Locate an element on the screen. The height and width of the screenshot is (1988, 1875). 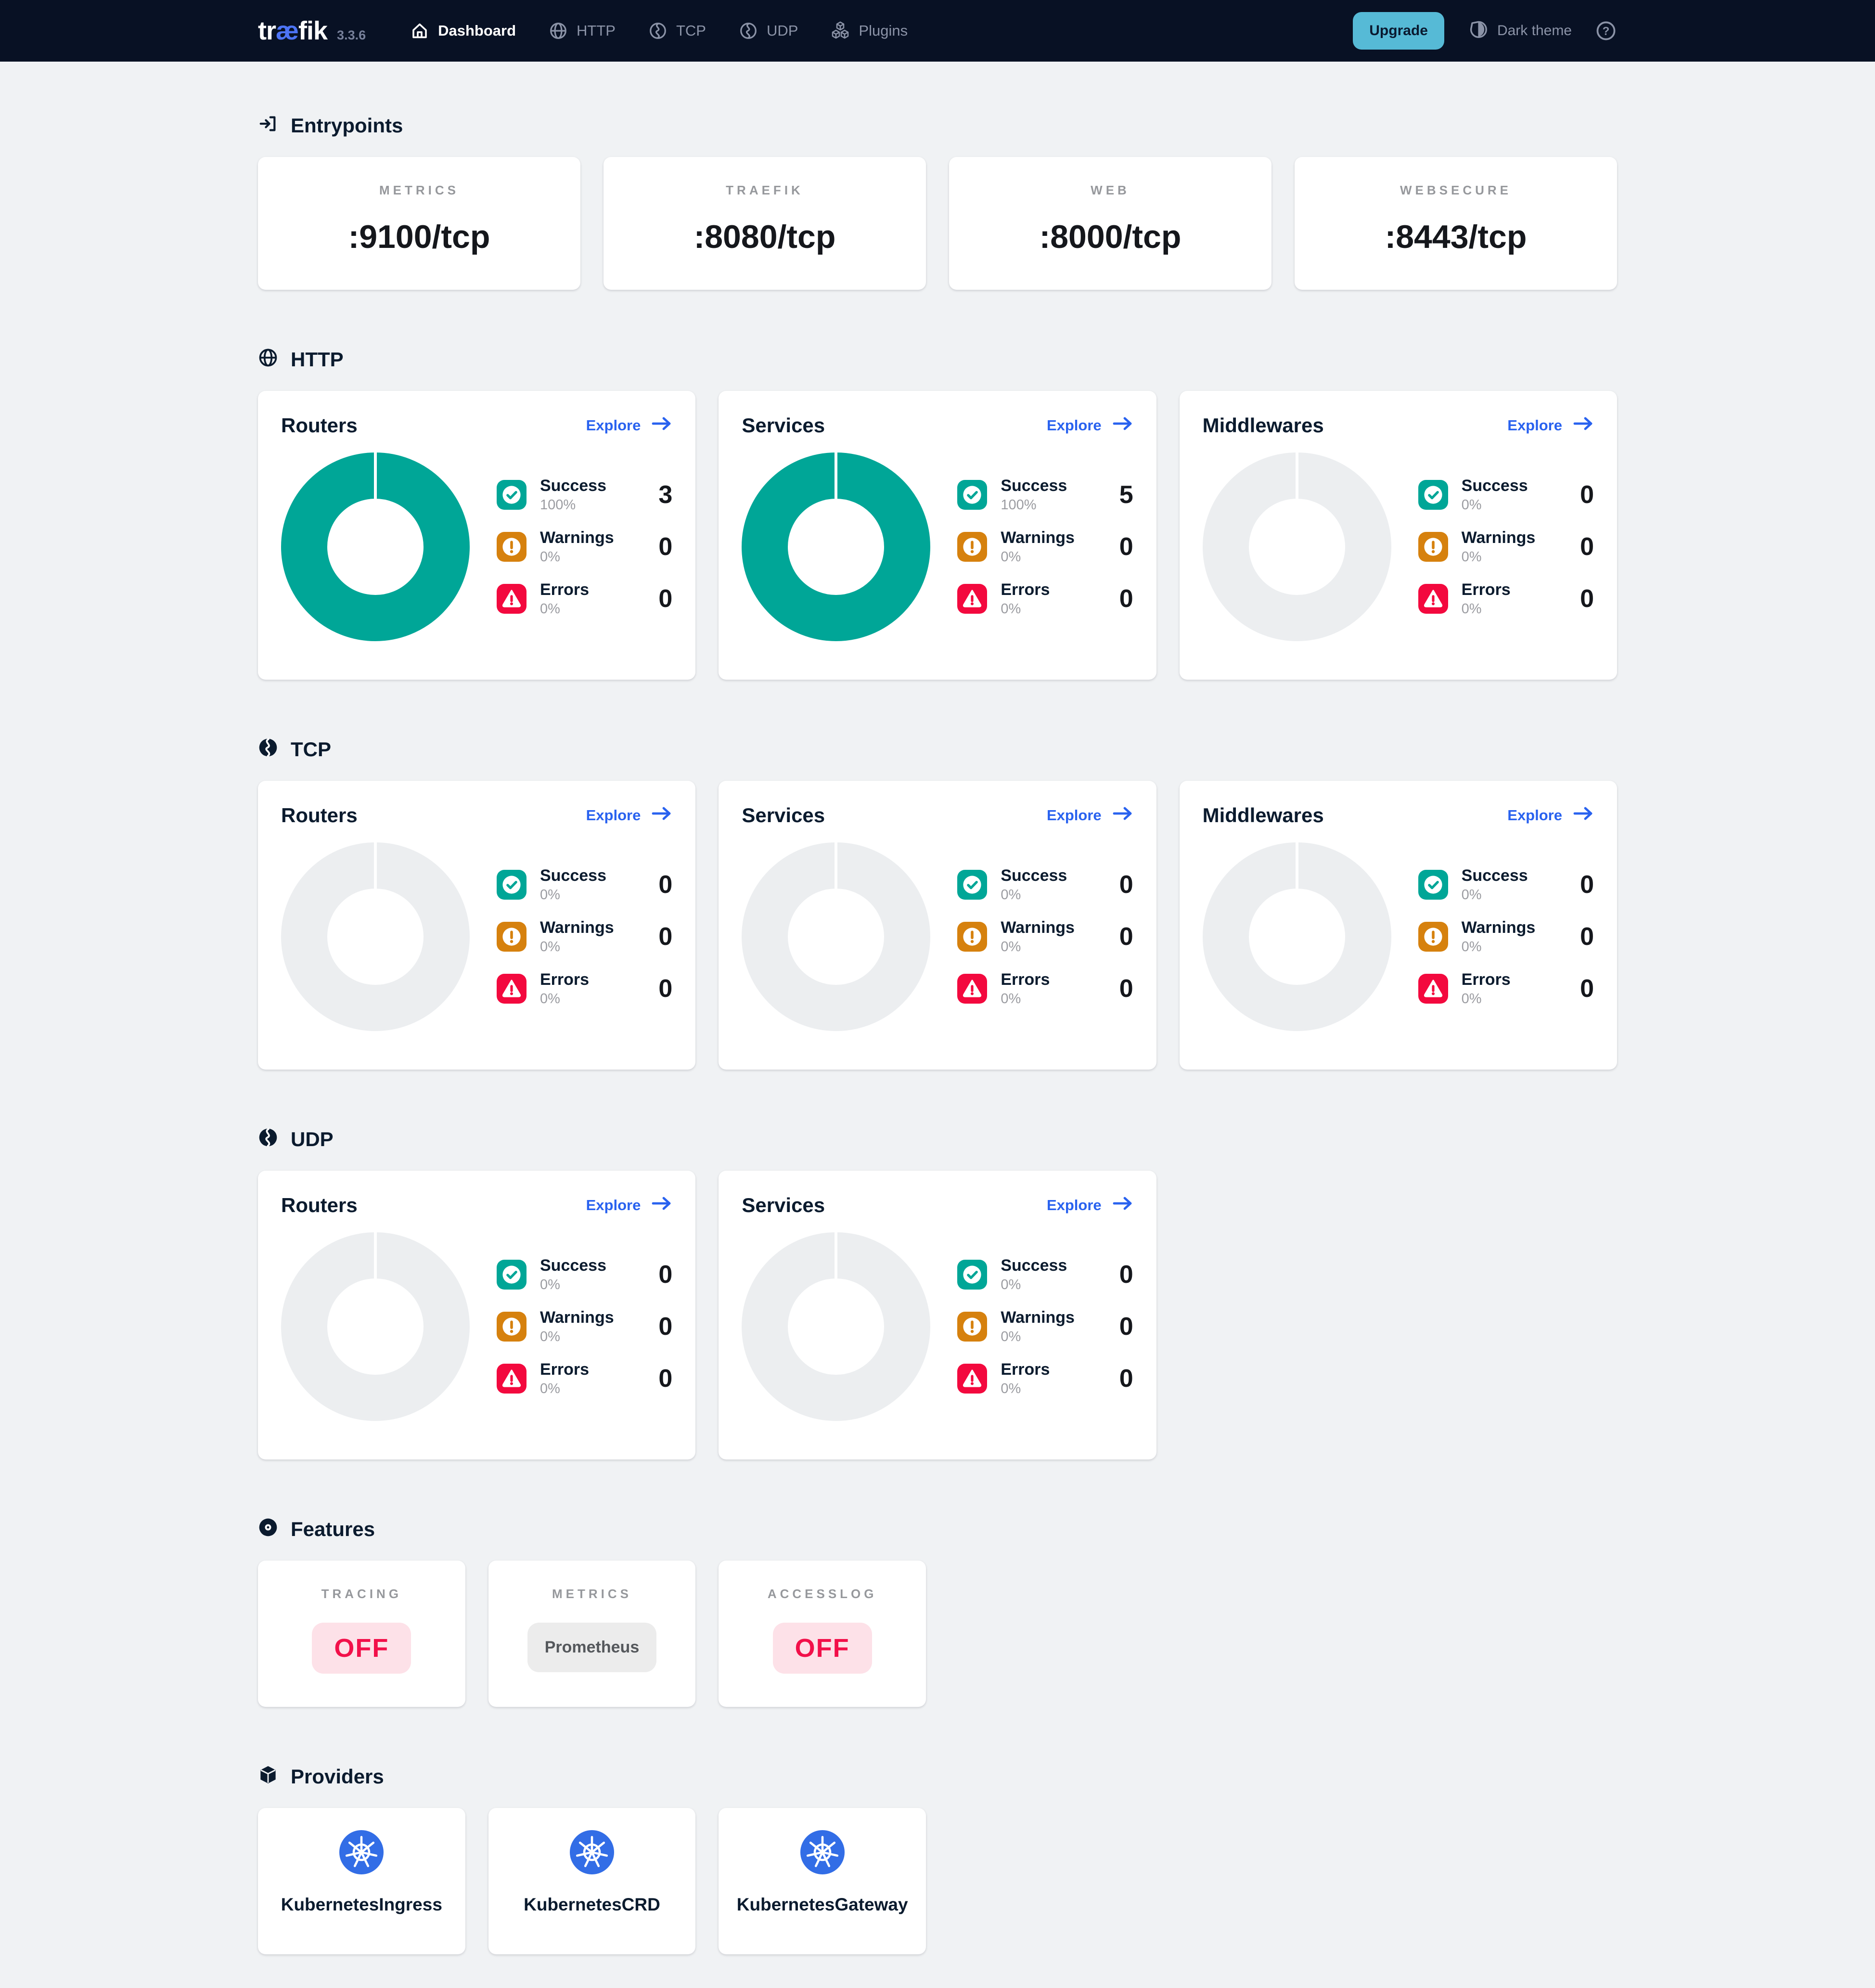
section-title: TCP is located at coordinates (311, 750).